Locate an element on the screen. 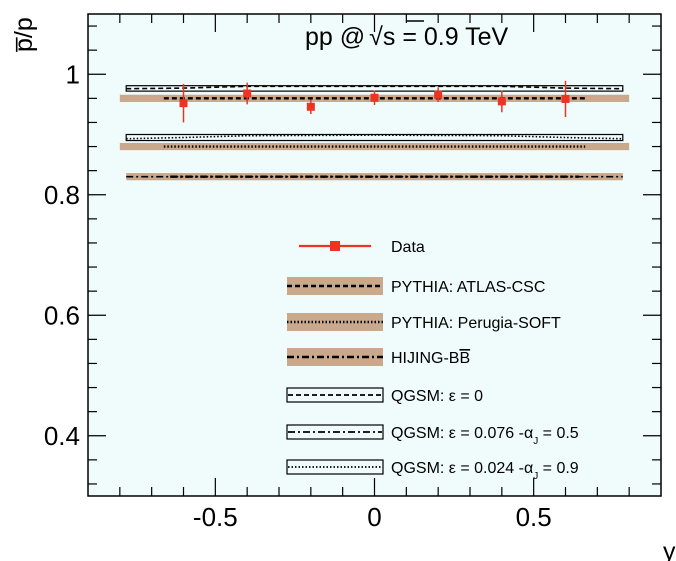  x-tick-label: 0 is located at coordinates (374, 517).